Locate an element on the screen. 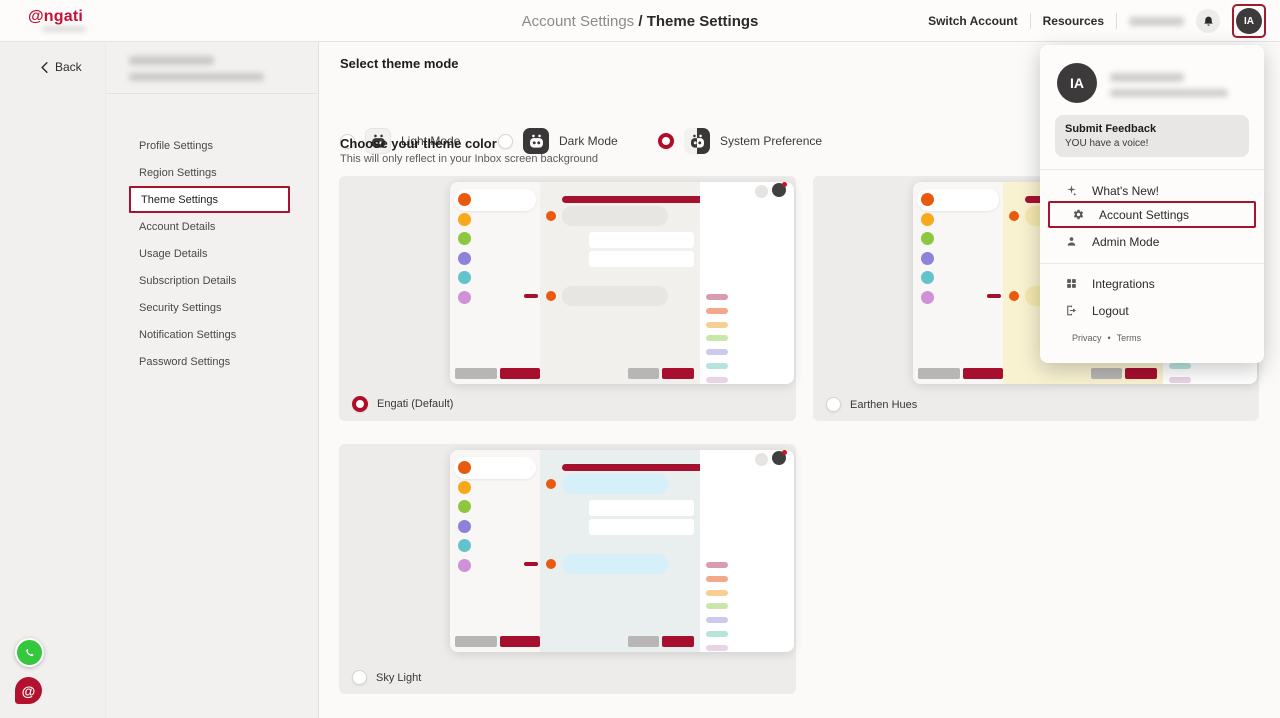  sidebar-item-password-settings: Password Settings is located at coordinates (212, 361).